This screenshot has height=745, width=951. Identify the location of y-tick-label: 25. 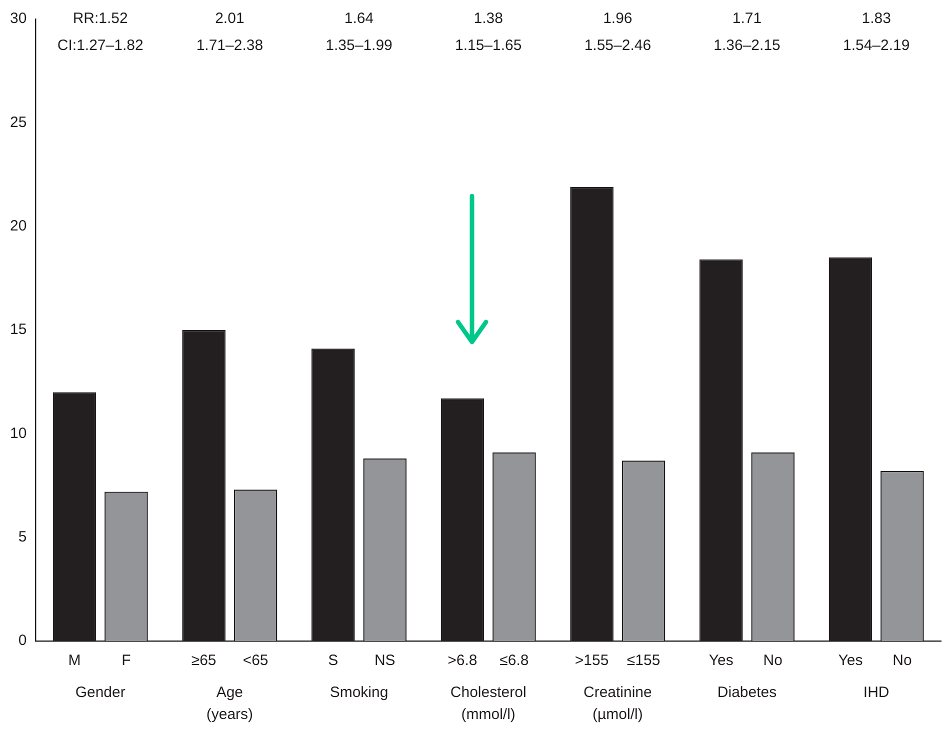
(18, 122).